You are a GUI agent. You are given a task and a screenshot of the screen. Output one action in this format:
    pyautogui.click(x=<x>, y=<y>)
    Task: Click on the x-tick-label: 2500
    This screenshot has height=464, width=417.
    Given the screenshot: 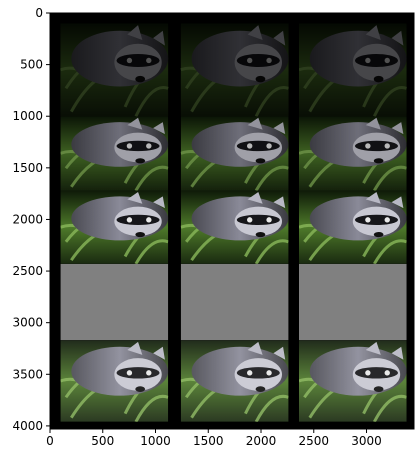 What is the action you would take?
    pyautogui.click(x=313, y=441)
    